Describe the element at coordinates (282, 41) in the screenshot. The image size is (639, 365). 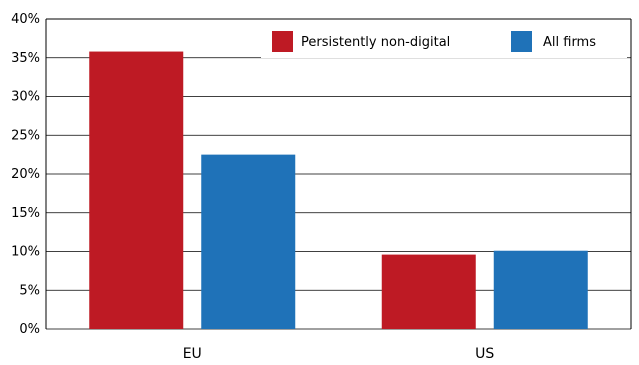
I see `legend-swatch-persistently-non-digital` at that location.